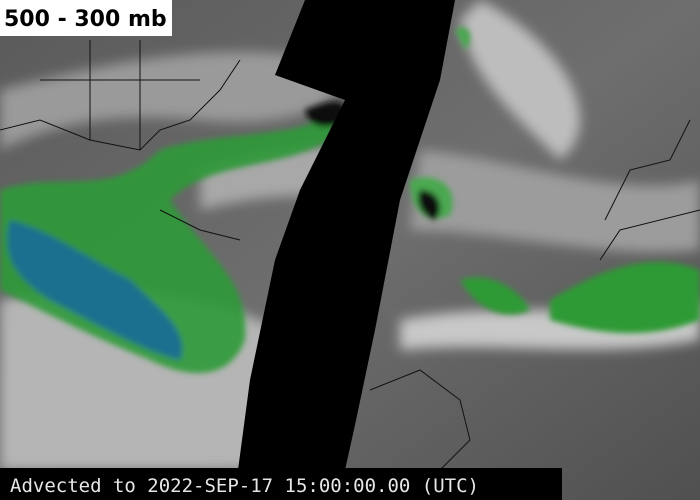  I want to click on cloud-core, so click(429, 205).